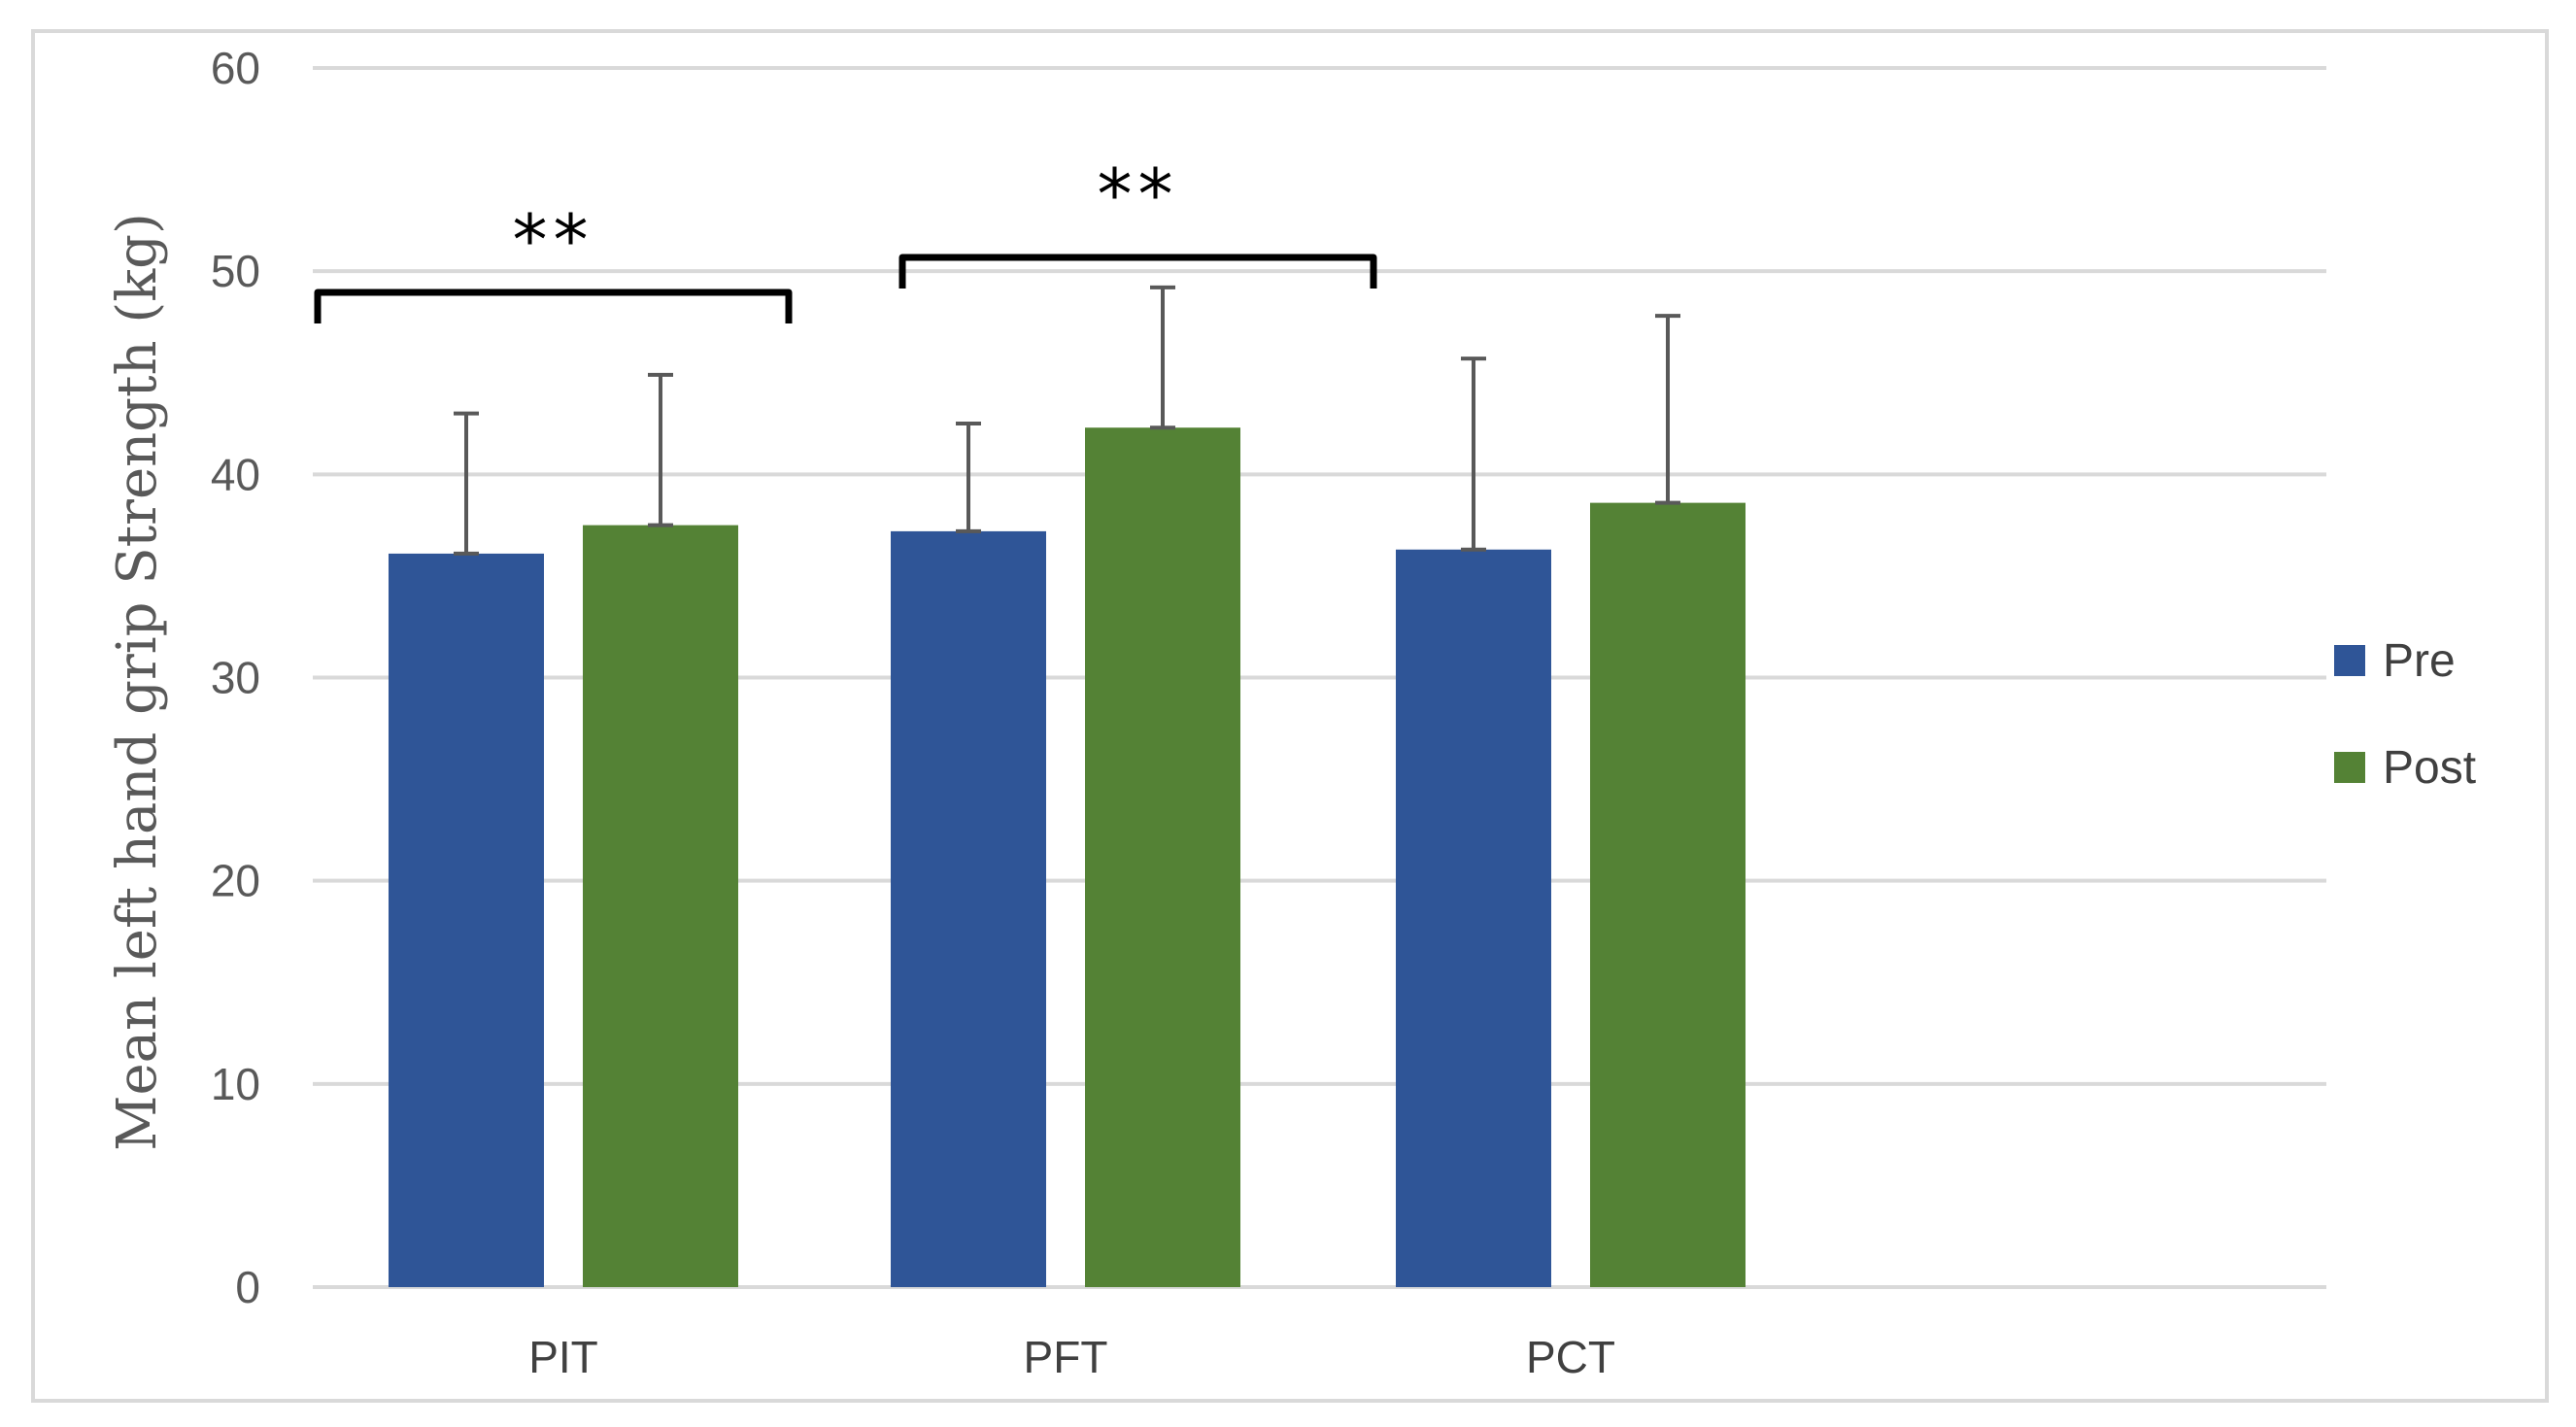 This screenshot has height=1427, width=2576. What do you see at coordinates (2349, 660) in the screenshot?
I see `legend-swatch-pre` at bounding box center [2349, 660].